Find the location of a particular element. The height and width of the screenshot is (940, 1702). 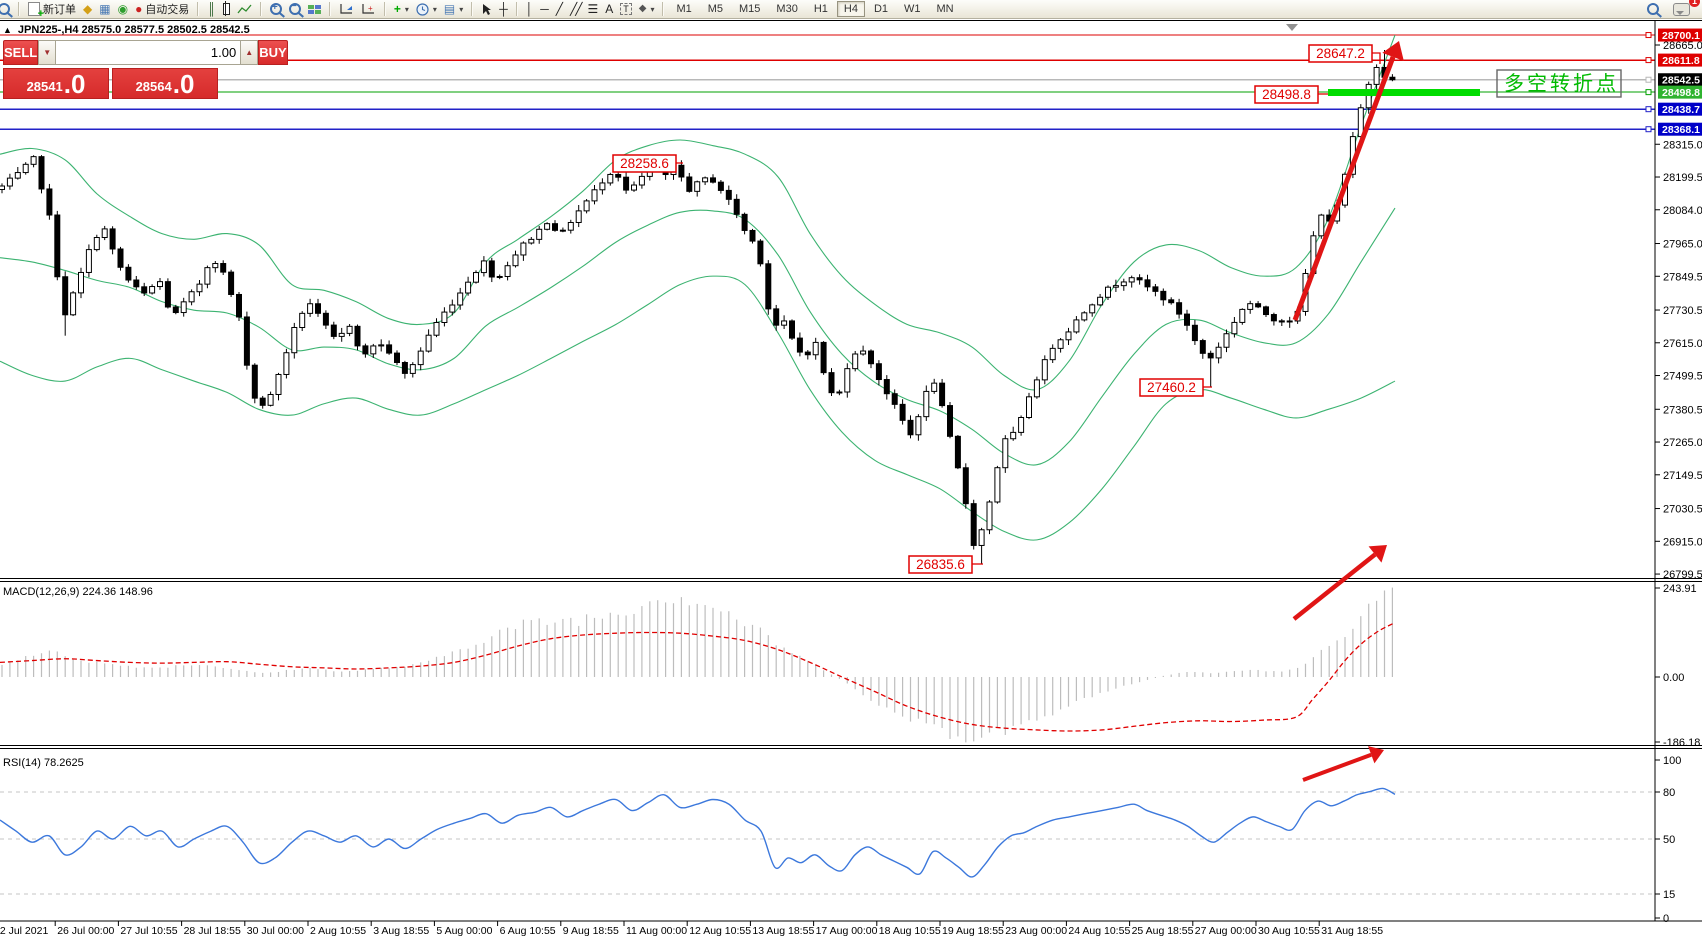

tile-windows-icon is located at coordinates (314, 9).